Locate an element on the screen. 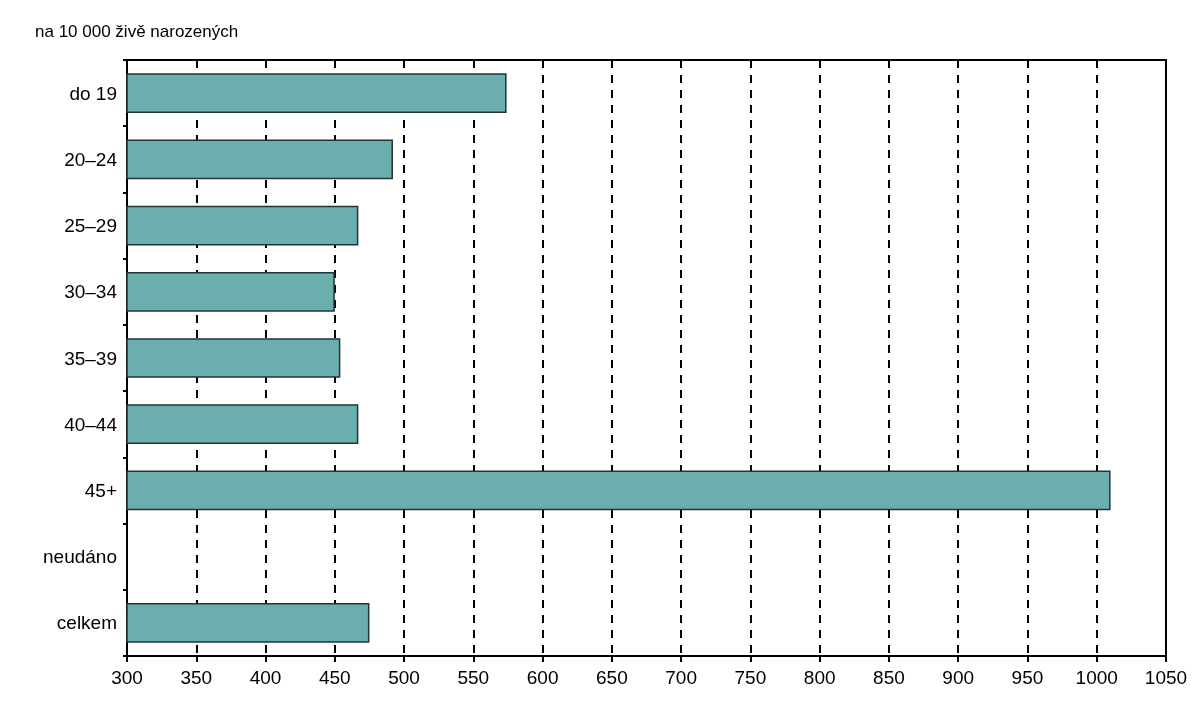 The width and height of the screenshot is (1194, 702). y-tick-label: 40–44 is located at coordinates (91, 424).